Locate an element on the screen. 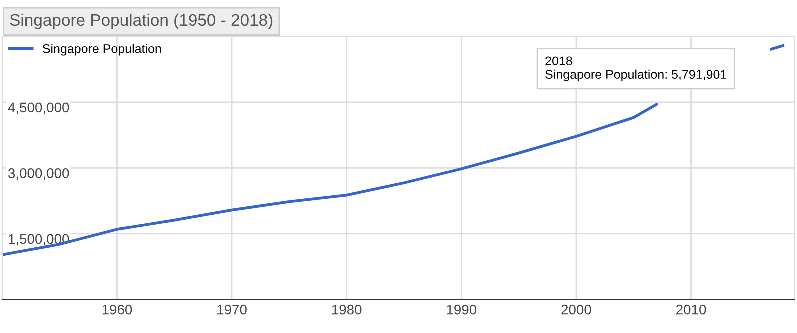 The height and width of the screenshot is (333, 797). x-tick-label: 2000 is located at coordinates (577, 309).